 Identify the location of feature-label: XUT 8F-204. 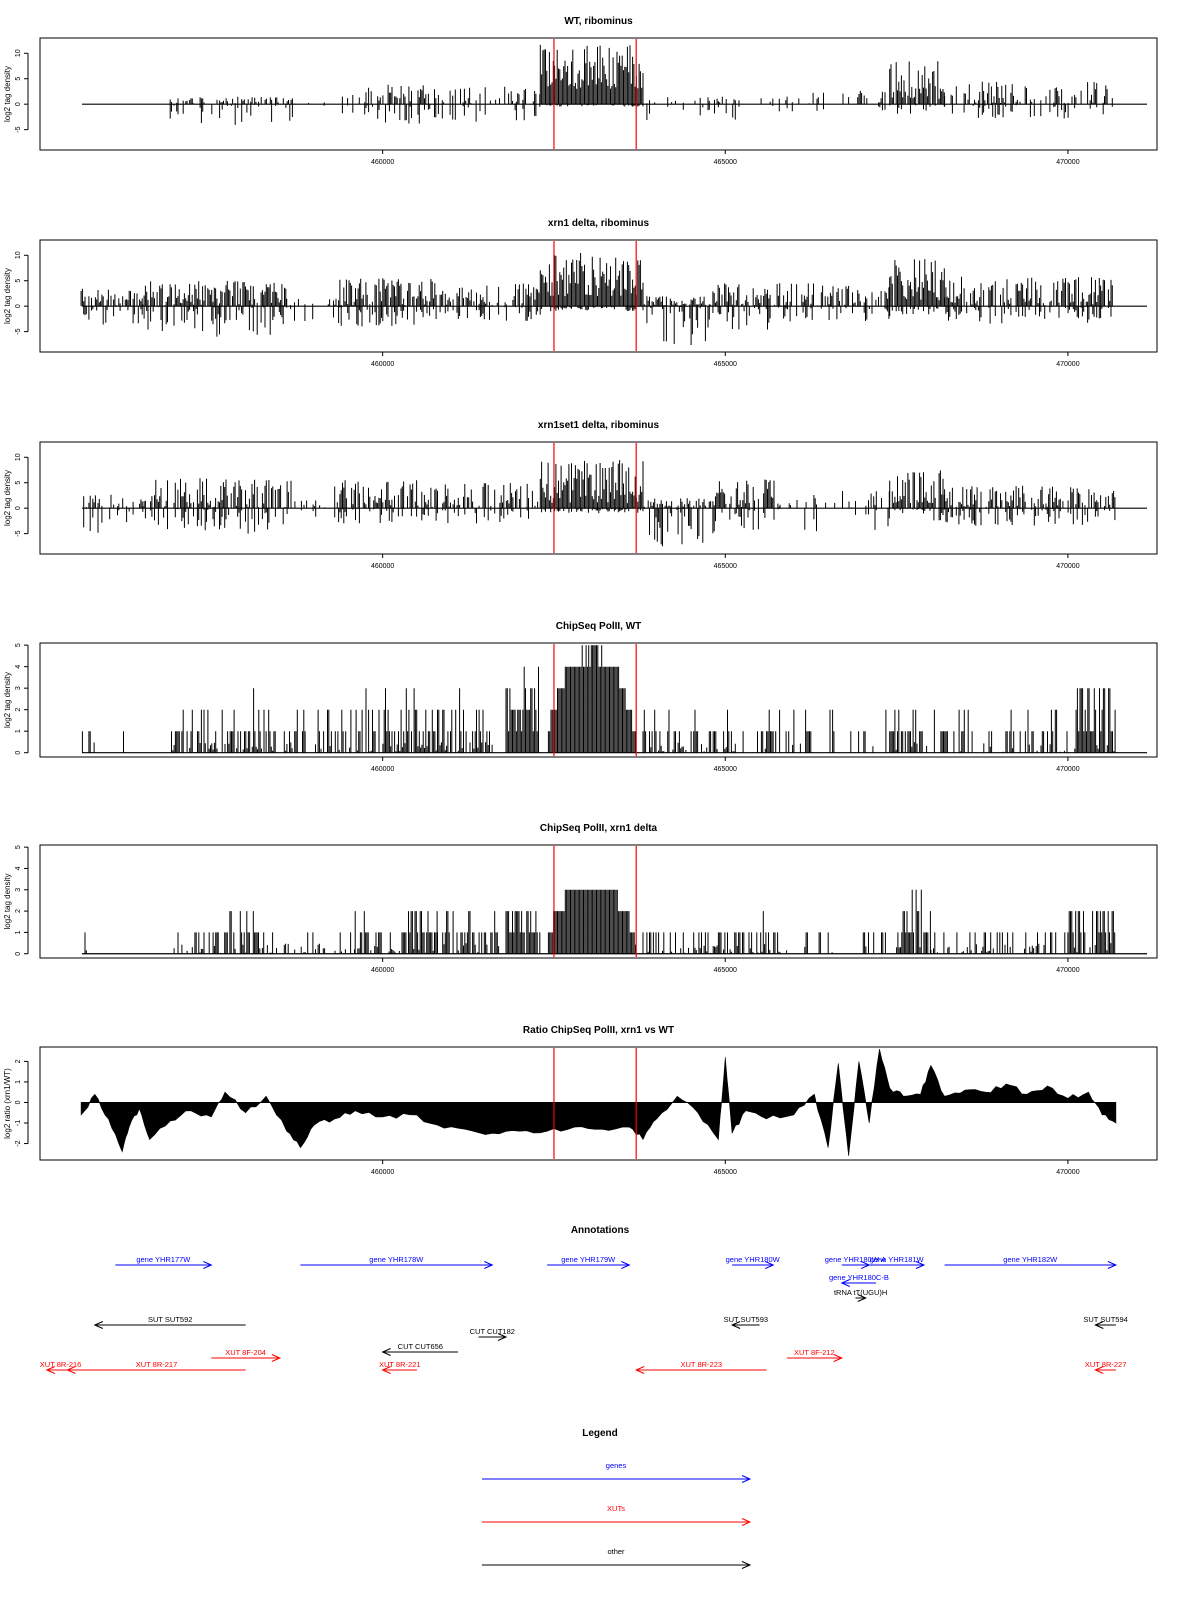
(245, 1352).